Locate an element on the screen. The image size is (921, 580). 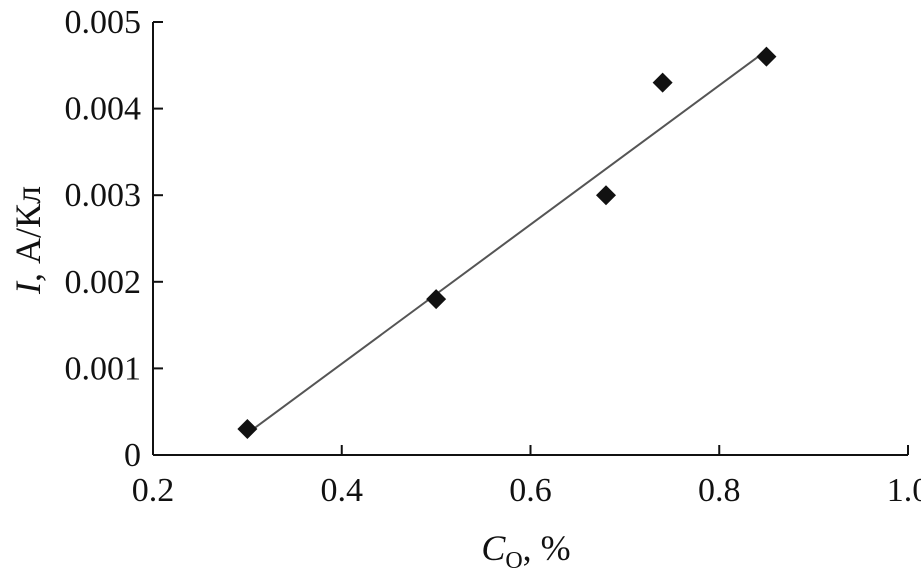
x-tick-label: 0.4 is located at coordinates (342, 490).